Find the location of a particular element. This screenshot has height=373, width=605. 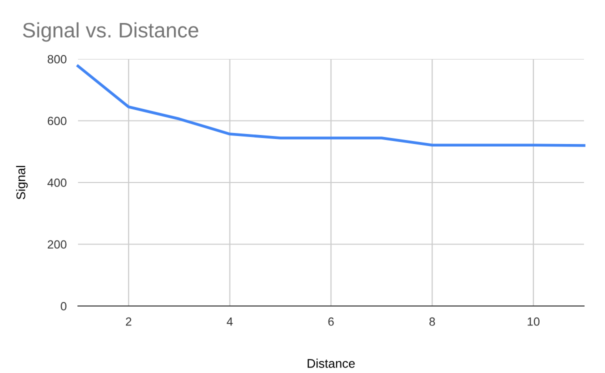

y-axis-title: Signal is located at coordinates (22, 183).